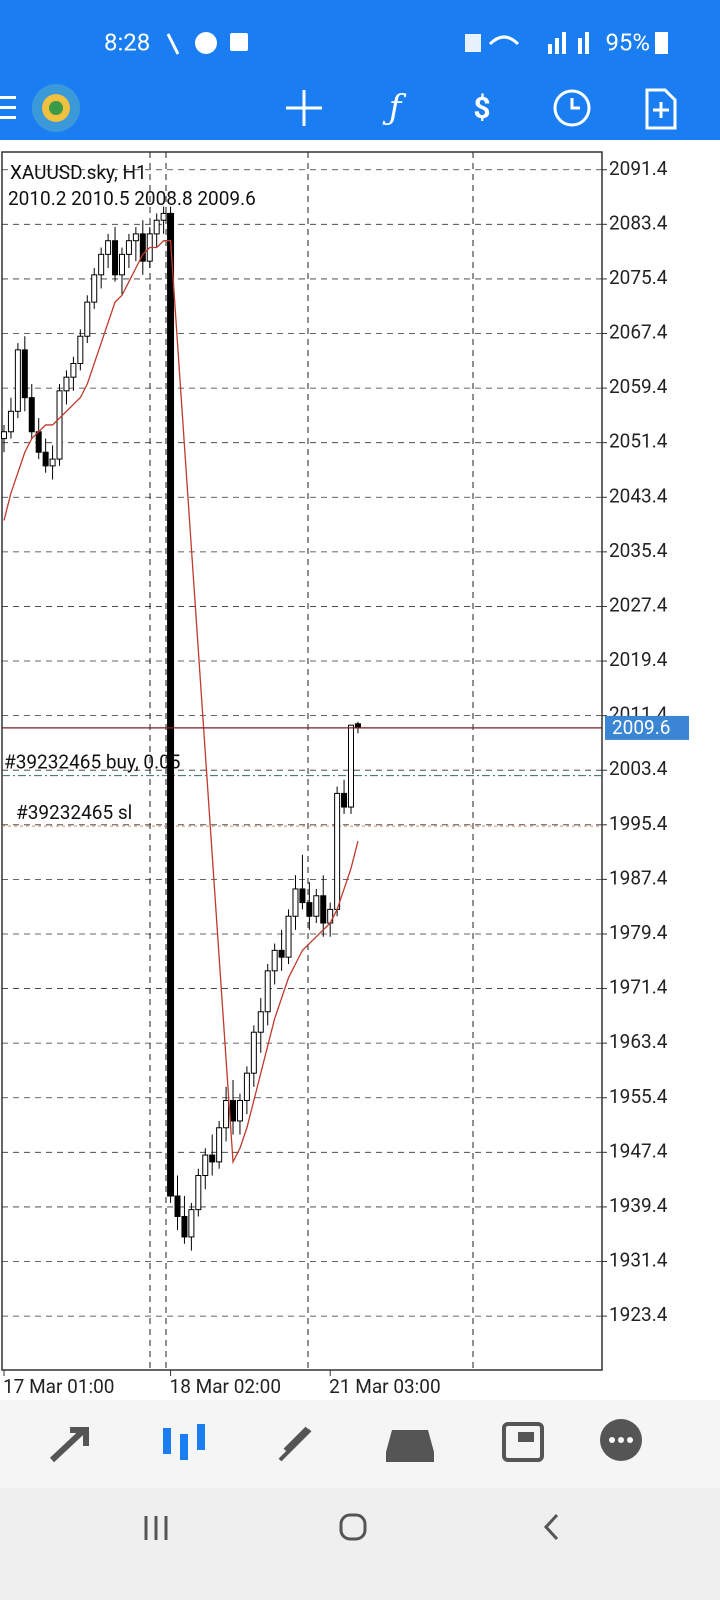  I want to click on ohlc-open: 2010.2, so click(37, 198).